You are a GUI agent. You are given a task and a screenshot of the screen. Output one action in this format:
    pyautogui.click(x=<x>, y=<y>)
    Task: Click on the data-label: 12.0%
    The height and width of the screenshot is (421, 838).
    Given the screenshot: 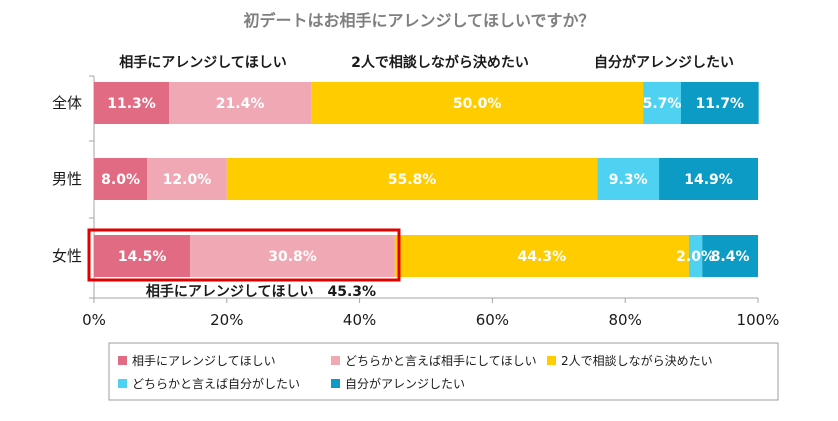 What is the action you would take?
    pyautogui.click(x=187, y=180)
    